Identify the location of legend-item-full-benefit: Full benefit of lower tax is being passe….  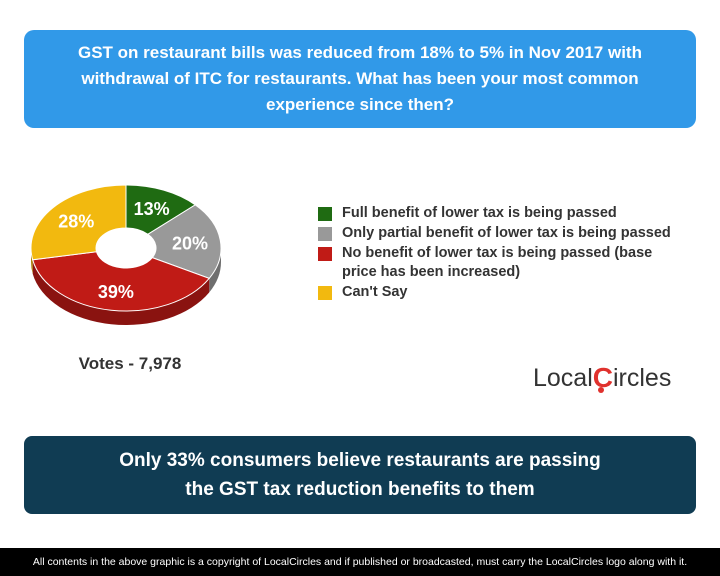
(513, 213).